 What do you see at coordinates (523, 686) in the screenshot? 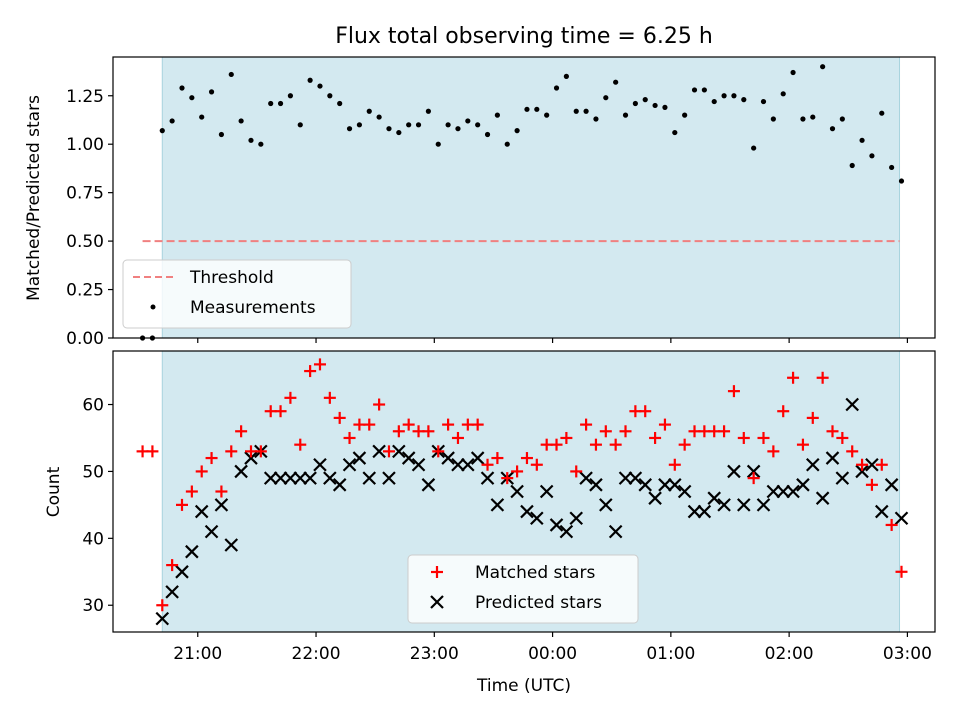
I see `x-axis-label: Time (UTC)` at bounding box center [523, 686].